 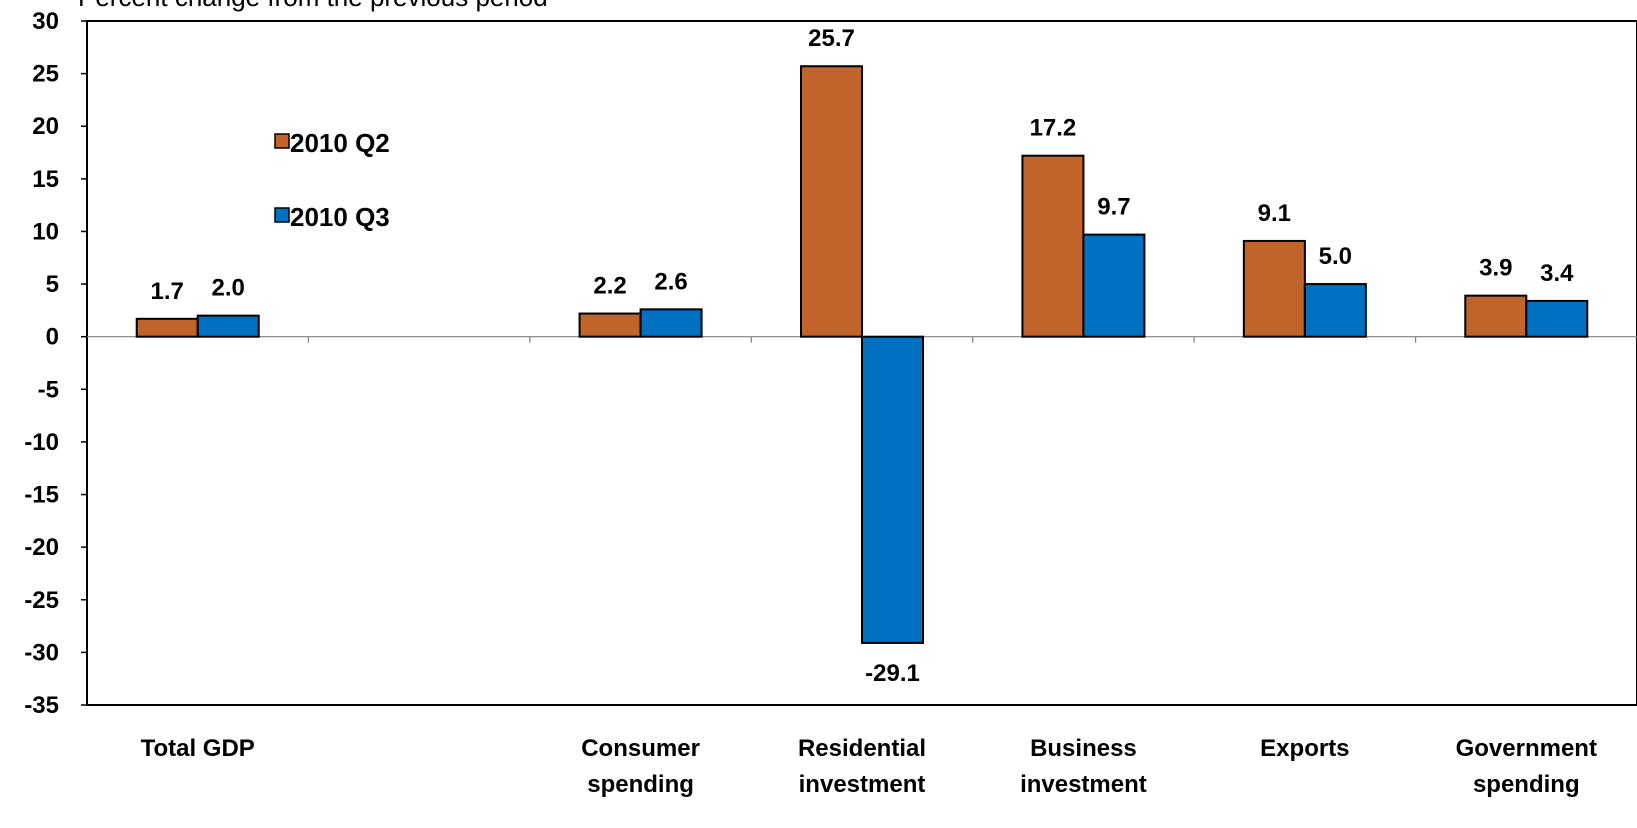 What do you see at coordinates (41, 495) in the screenshot?
I see `y-tick-label: -15` at bounding box center [41, 495].